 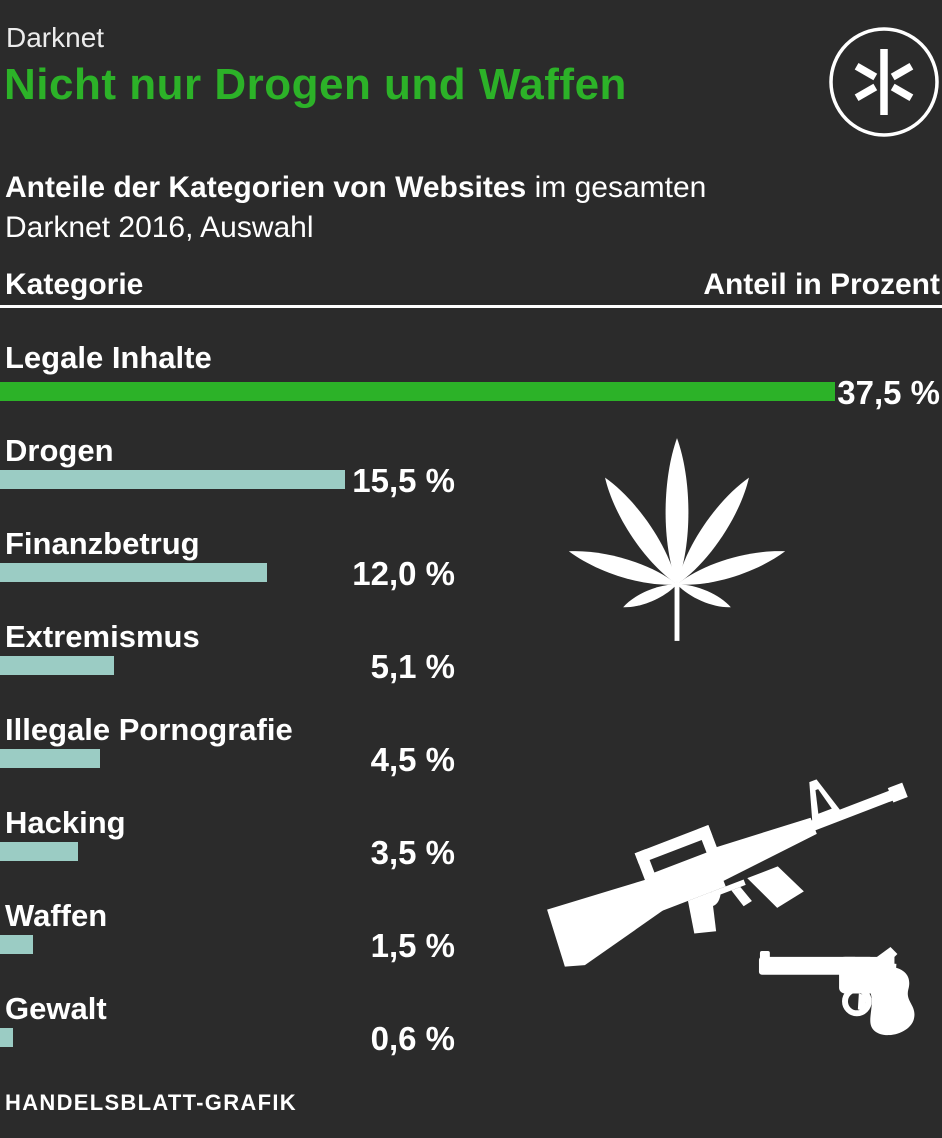 What do you see at coordinates (74, 284) in the screenshot?
I see `column-header-category: Kategorie` at bounding box center [74, 284].